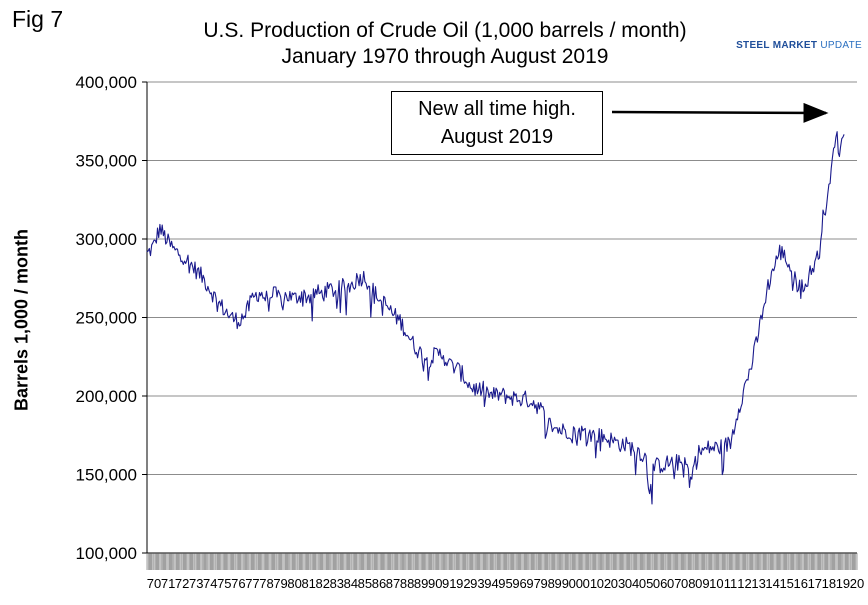  I want to click on x-tick-label: 73, so click(196, 583).